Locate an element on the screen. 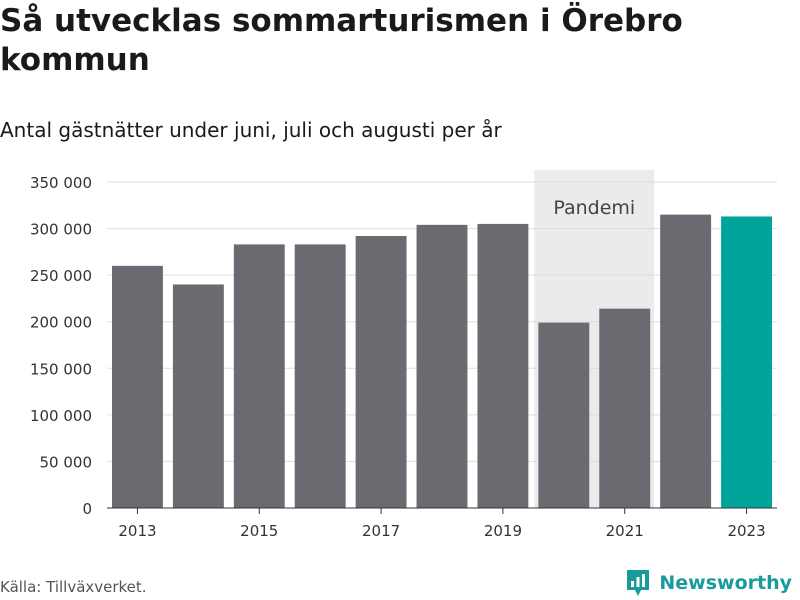  y-tick-label: 50 000 is located at coordinates (66, 462).